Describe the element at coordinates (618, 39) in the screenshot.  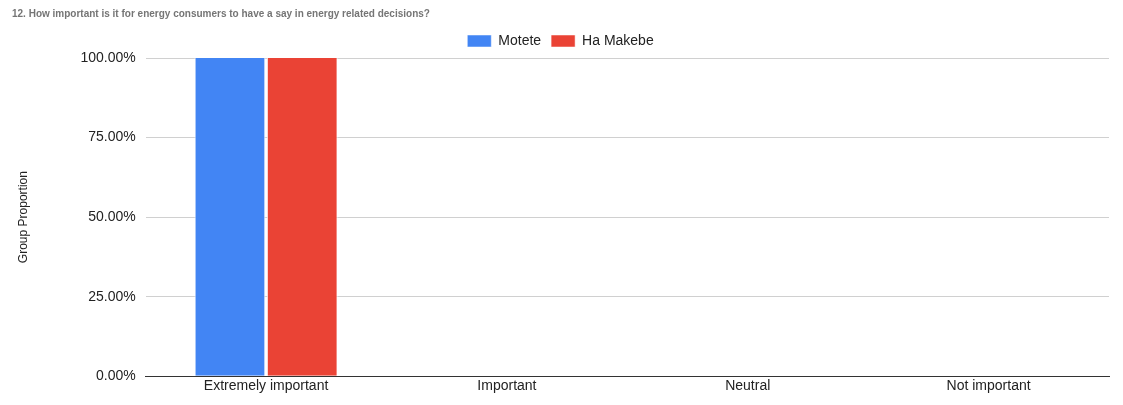
I see `legend-label: Ha Makebe` at that location.